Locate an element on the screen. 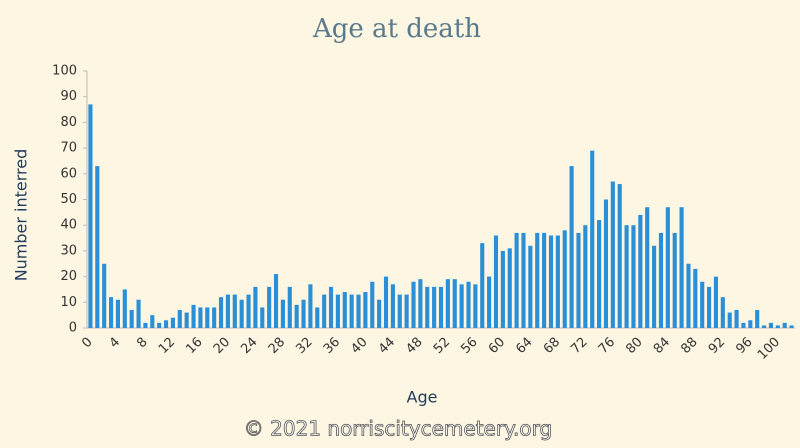 Image resolution: width=800 pixels, height=448 pixels. y-tick-label: 40 is located at coordinates (68, 225).